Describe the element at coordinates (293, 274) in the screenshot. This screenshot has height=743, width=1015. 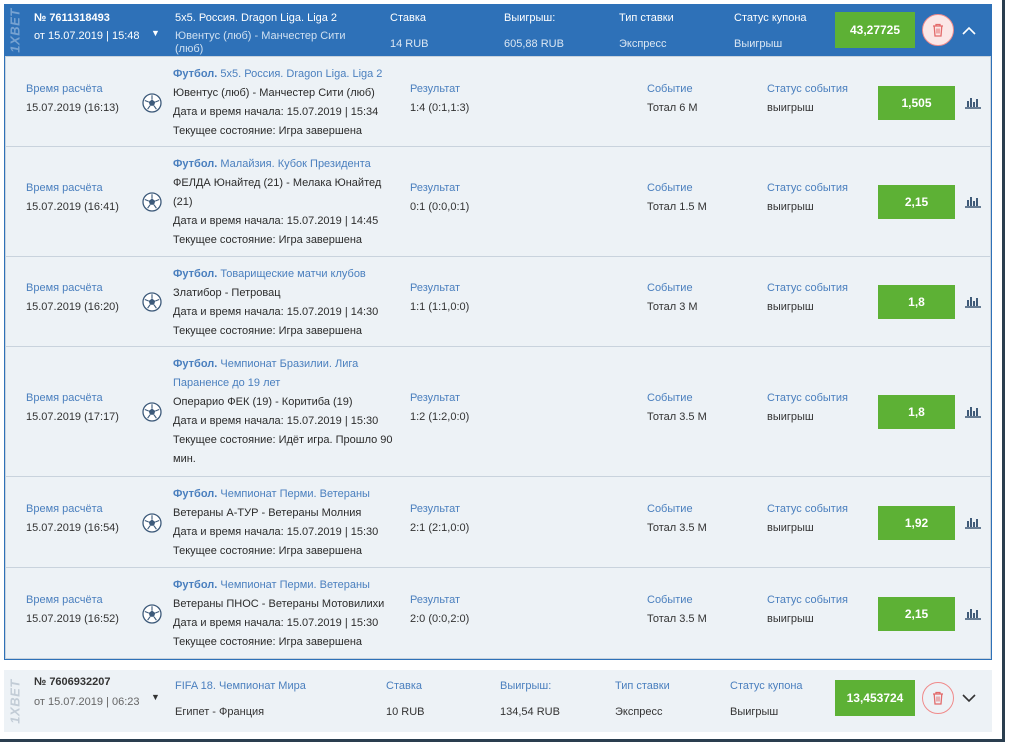
I see `event-league: Товарищеские матчи клубов` at that location.